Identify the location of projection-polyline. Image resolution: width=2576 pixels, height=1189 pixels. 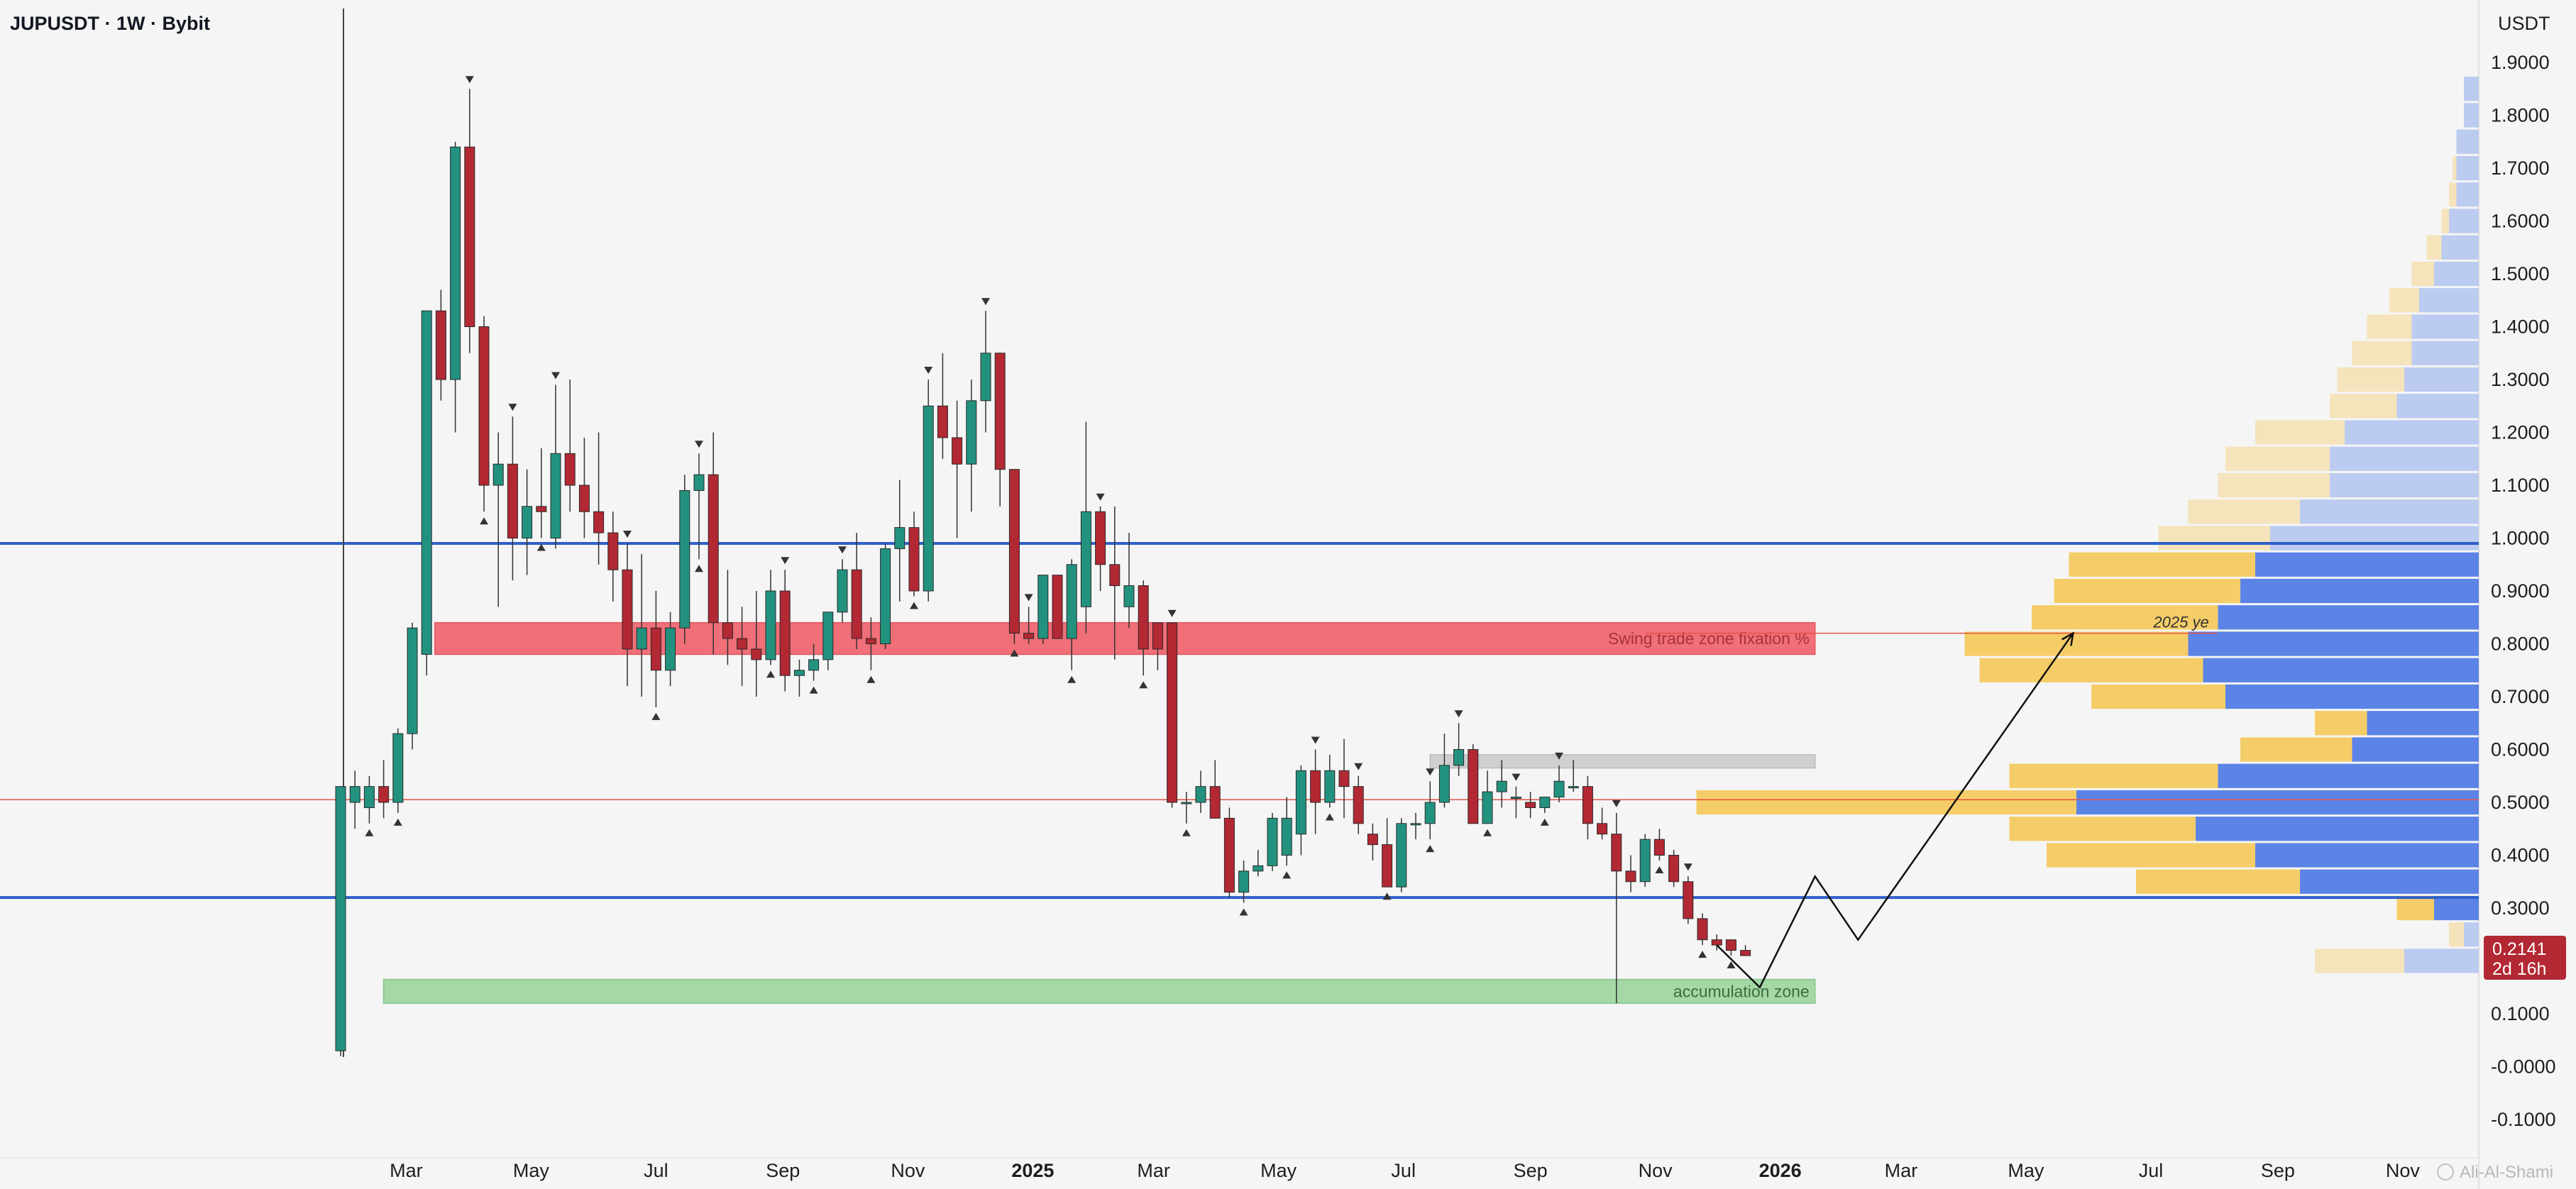
(1895, 811).